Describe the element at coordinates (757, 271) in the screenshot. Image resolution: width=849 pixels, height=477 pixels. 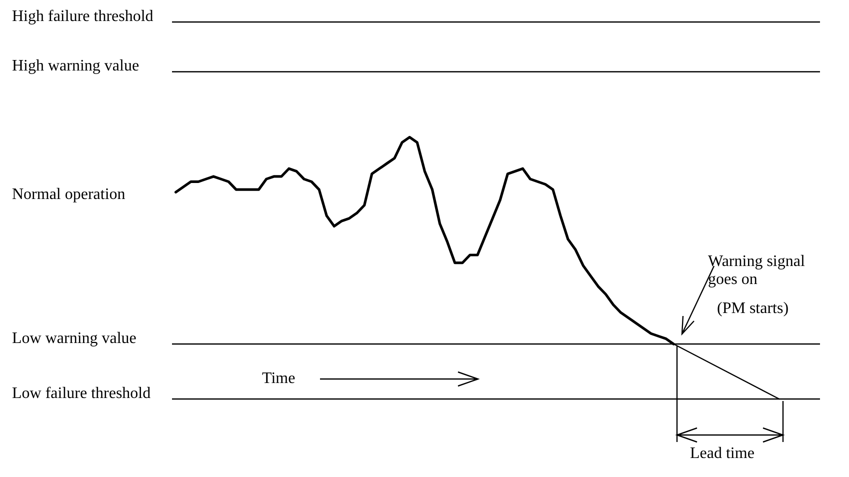
I see `annotation: Warning signal goes on` at that location.